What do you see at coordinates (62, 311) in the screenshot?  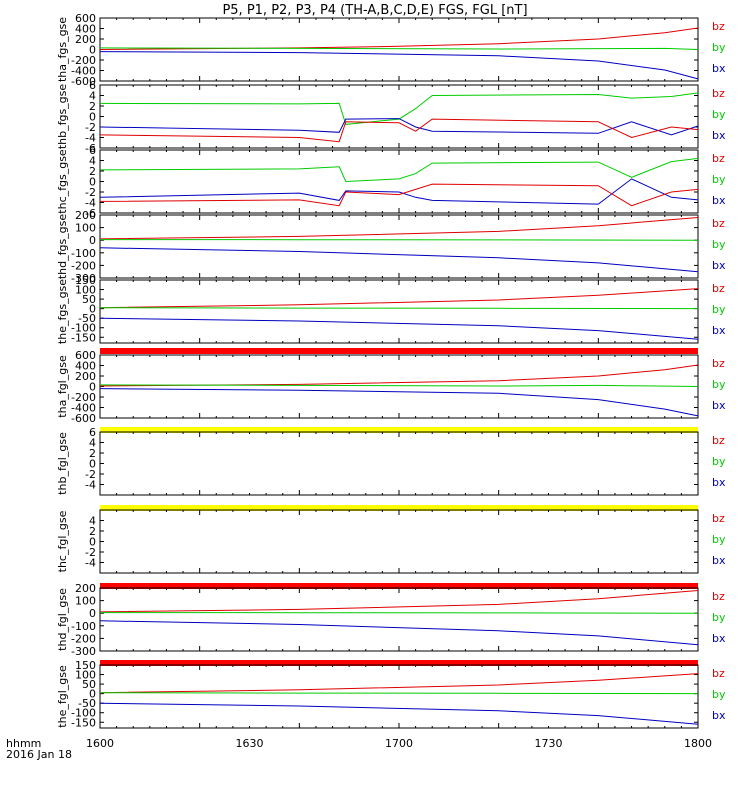 I see `y-axis-label: the_fgs_gse` at bounding box center [62, 311].